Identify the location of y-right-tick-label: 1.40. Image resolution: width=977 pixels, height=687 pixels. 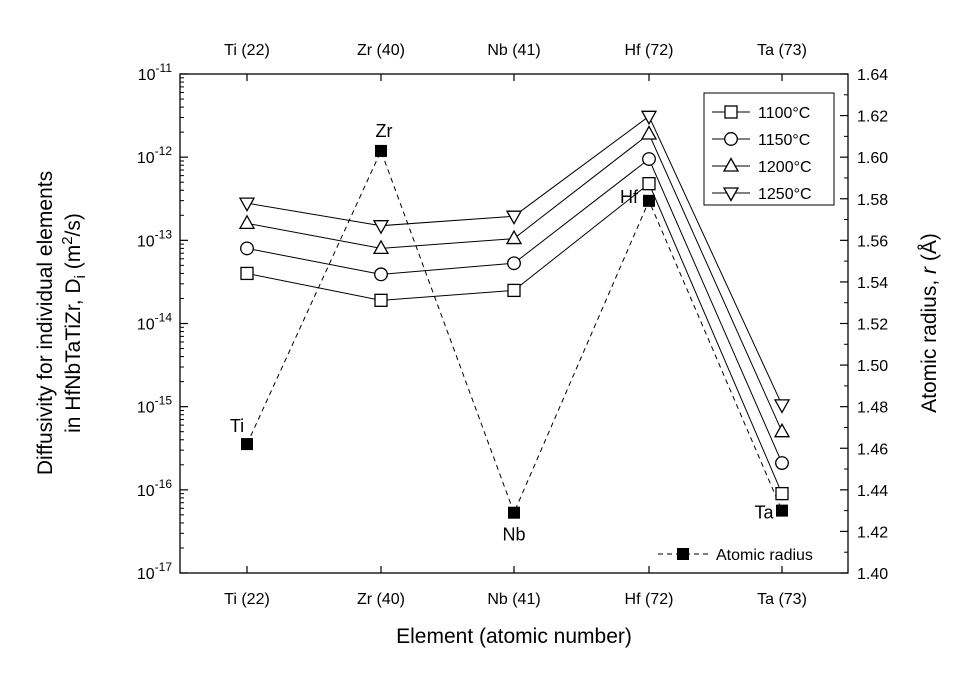
(872, 574).